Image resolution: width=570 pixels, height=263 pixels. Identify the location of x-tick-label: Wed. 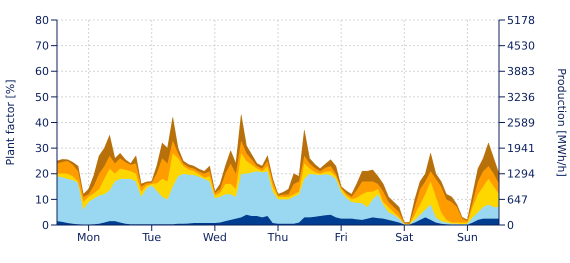
(214, 237).